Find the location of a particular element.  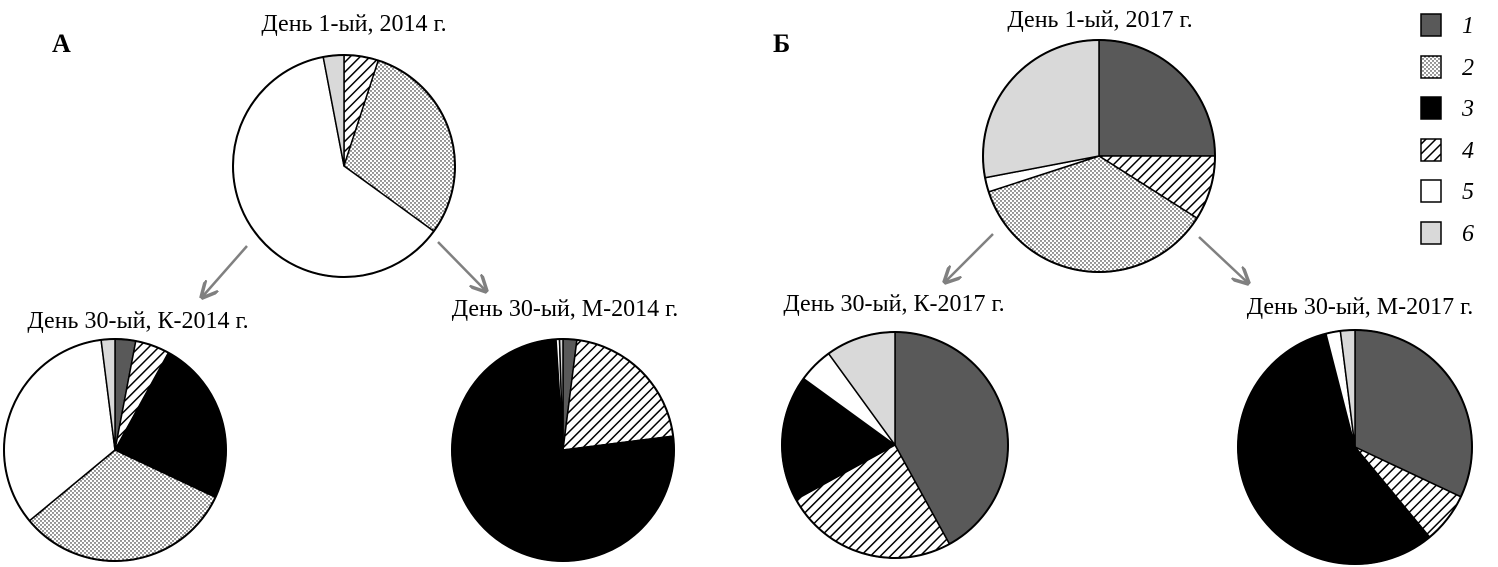

arrow-to-k-2014 is located at coordinates (225, 270).